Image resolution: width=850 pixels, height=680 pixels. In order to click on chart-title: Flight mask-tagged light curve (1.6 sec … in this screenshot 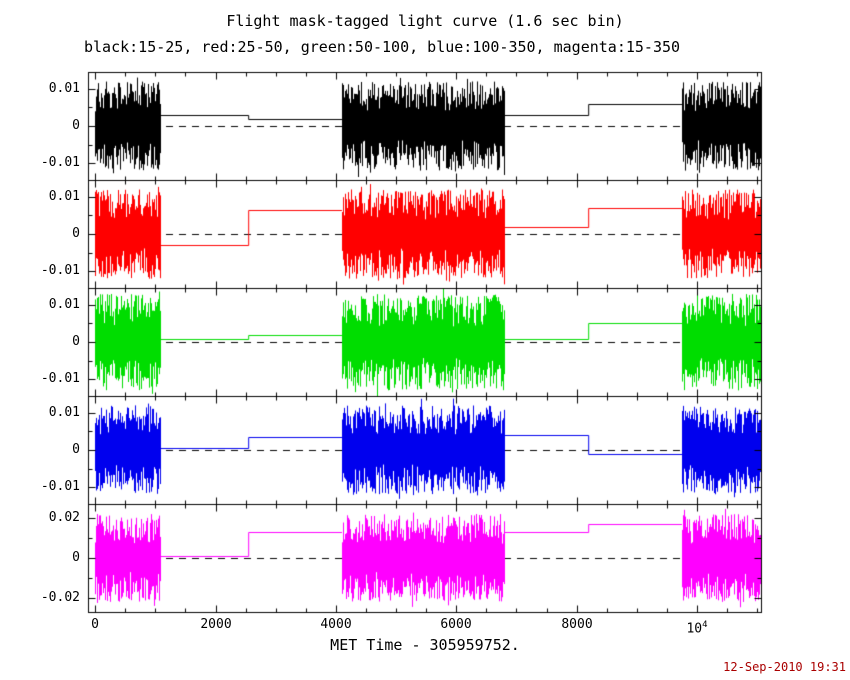, I will do `click(425, 21)`.